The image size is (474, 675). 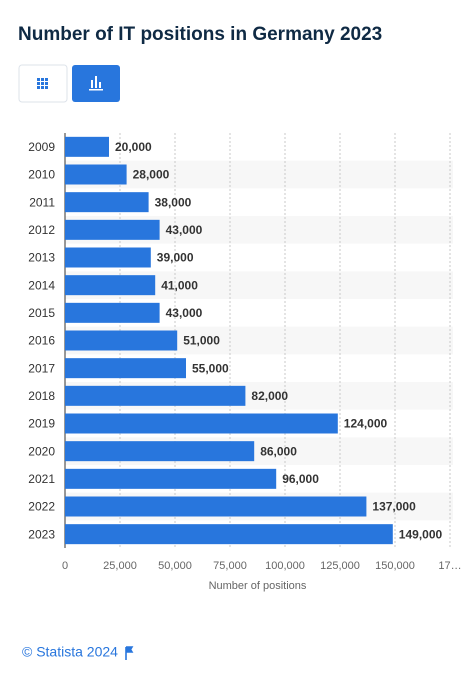 What do you see at coordinates (65, 566) in the screenshot?
I see `x-tick-label: 0` at bounding box center [65, 566].